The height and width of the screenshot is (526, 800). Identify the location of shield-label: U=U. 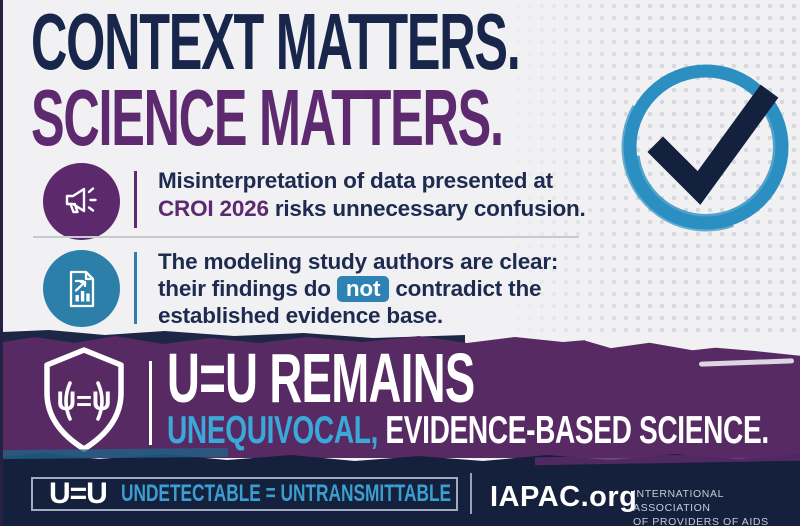
(84, 401).